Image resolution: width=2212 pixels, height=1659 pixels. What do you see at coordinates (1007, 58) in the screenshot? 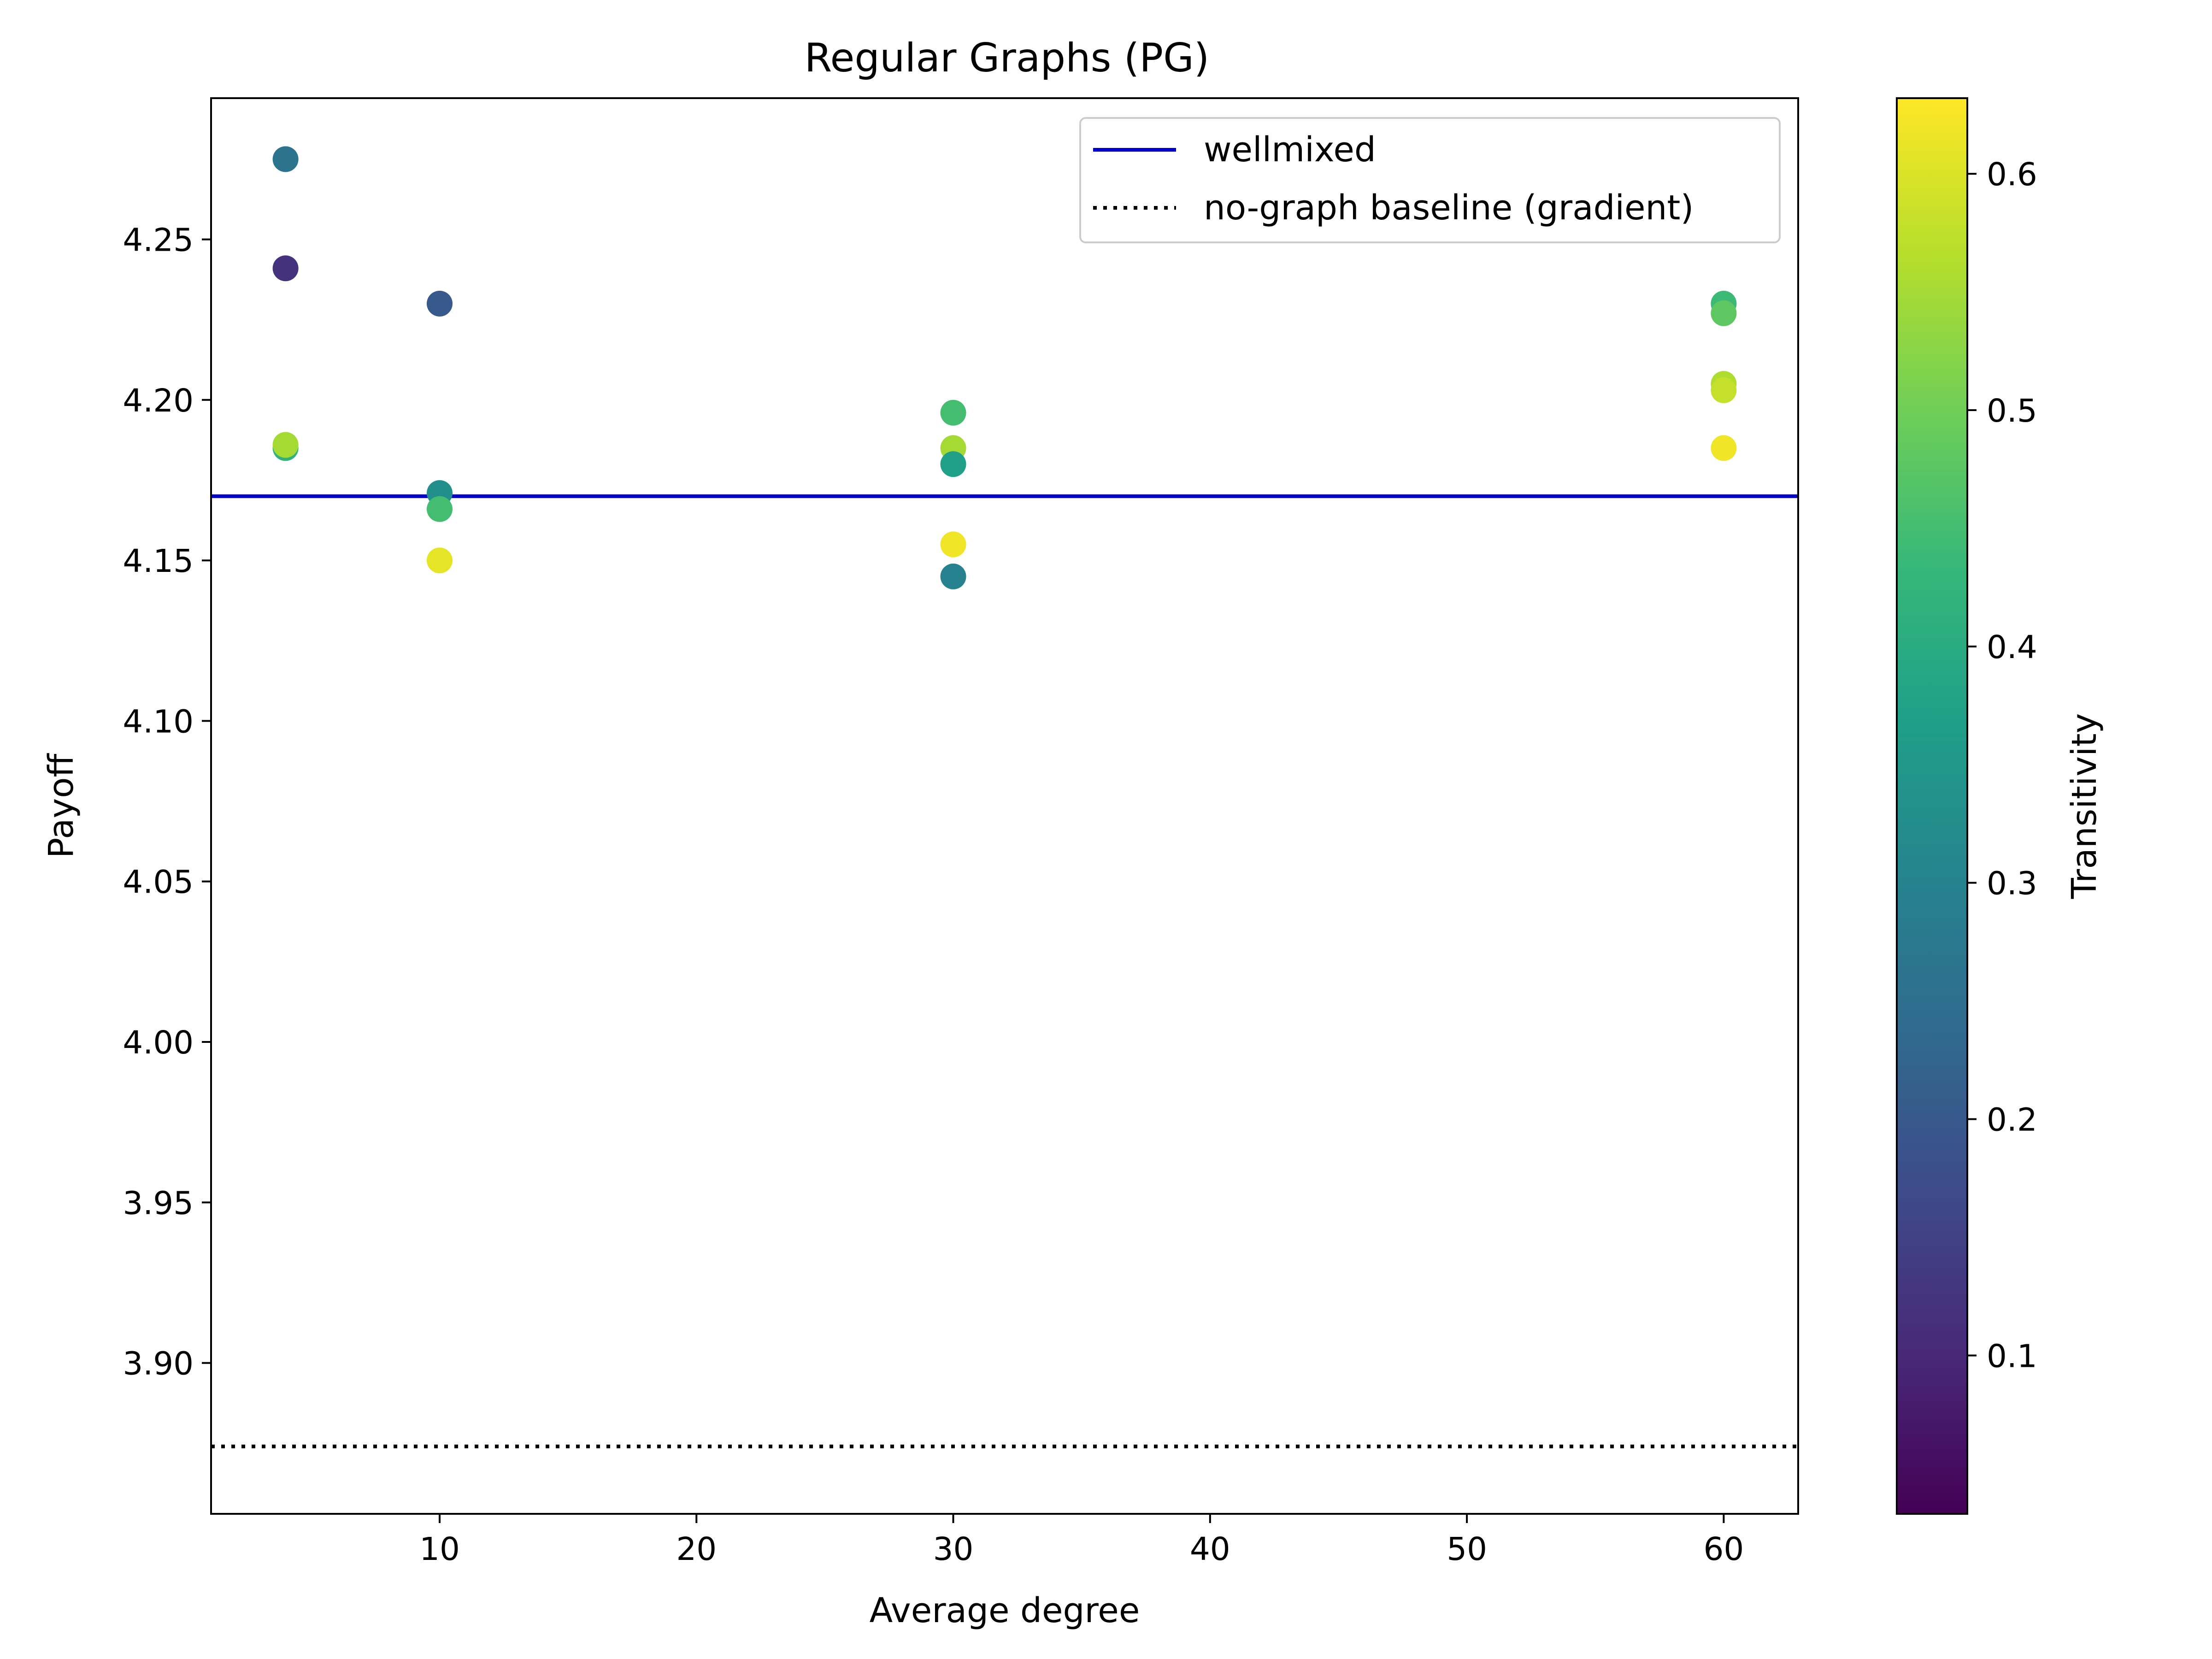
I see `chart-title: Regular Graphs (PG)` at bounding box center [1007, 58].